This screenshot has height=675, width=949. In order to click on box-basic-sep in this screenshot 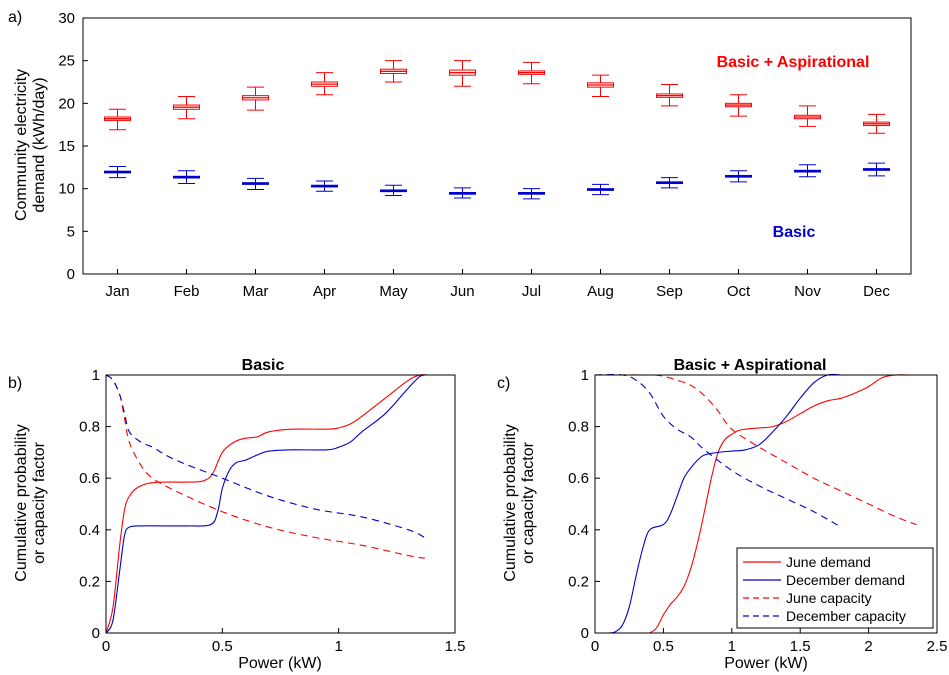, I will do `click(669, 183)`.